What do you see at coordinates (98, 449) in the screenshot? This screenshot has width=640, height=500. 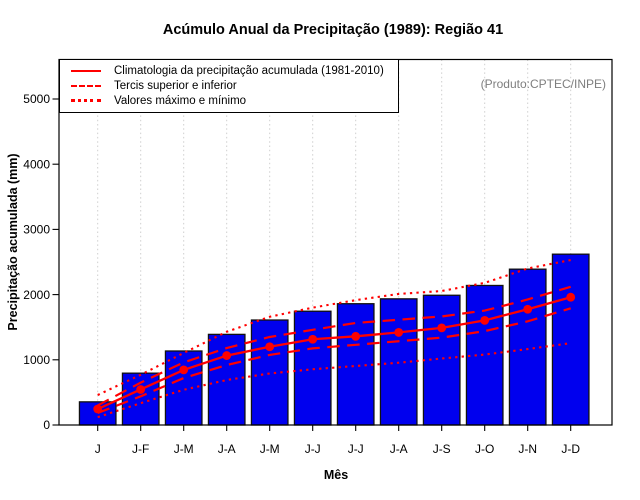 I see `x-tick-label: J` at bounding box center [98, 449].